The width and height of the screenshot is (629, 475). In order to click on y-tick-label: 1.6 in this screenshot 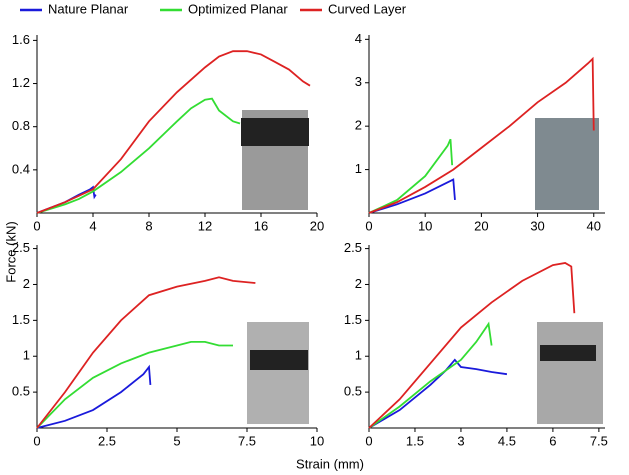, I will do `click(21, 39)`.